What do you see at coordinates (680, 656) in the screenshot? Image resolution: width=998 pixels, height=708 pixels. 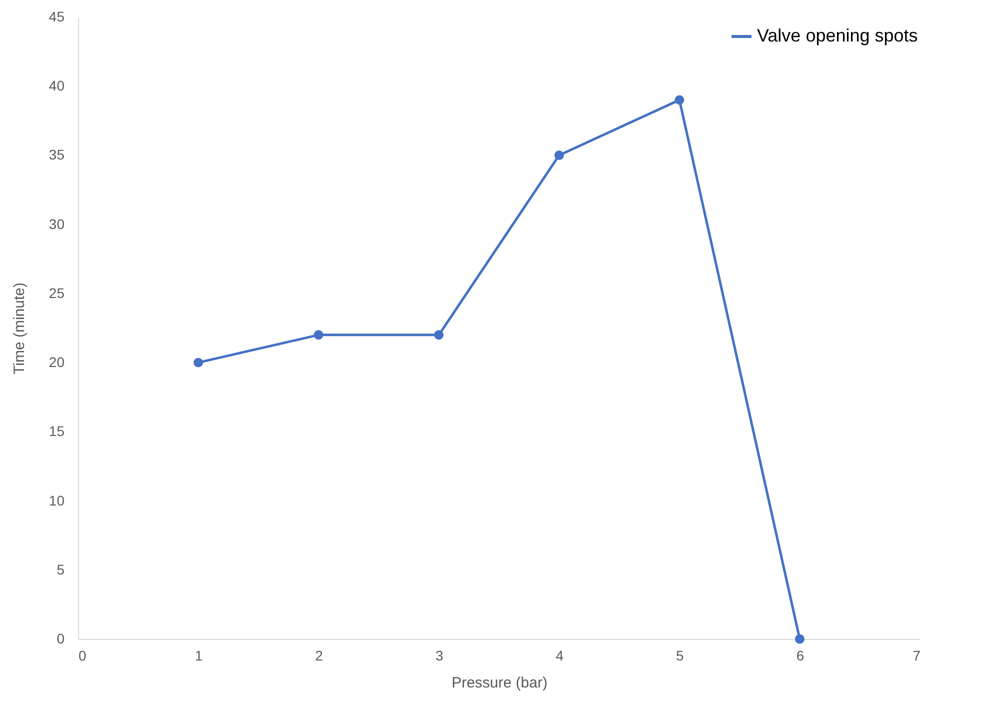 I see `x-tick-label: 5` at bounding box center [680, 656].